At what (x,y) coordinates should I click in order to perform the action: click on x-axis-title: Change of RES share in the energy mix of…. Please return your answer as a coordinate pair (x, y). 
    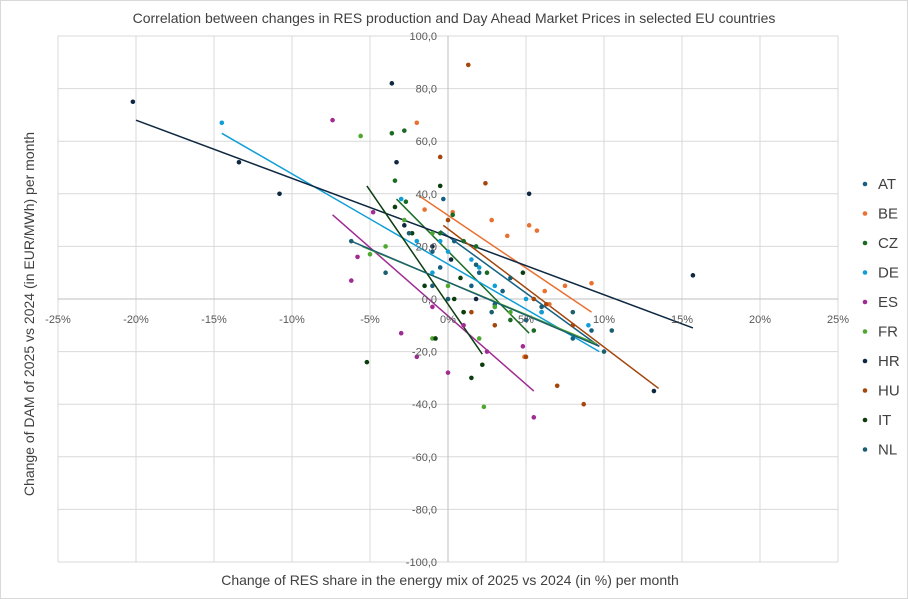
    Looking at the image, I should click on (450, 580).